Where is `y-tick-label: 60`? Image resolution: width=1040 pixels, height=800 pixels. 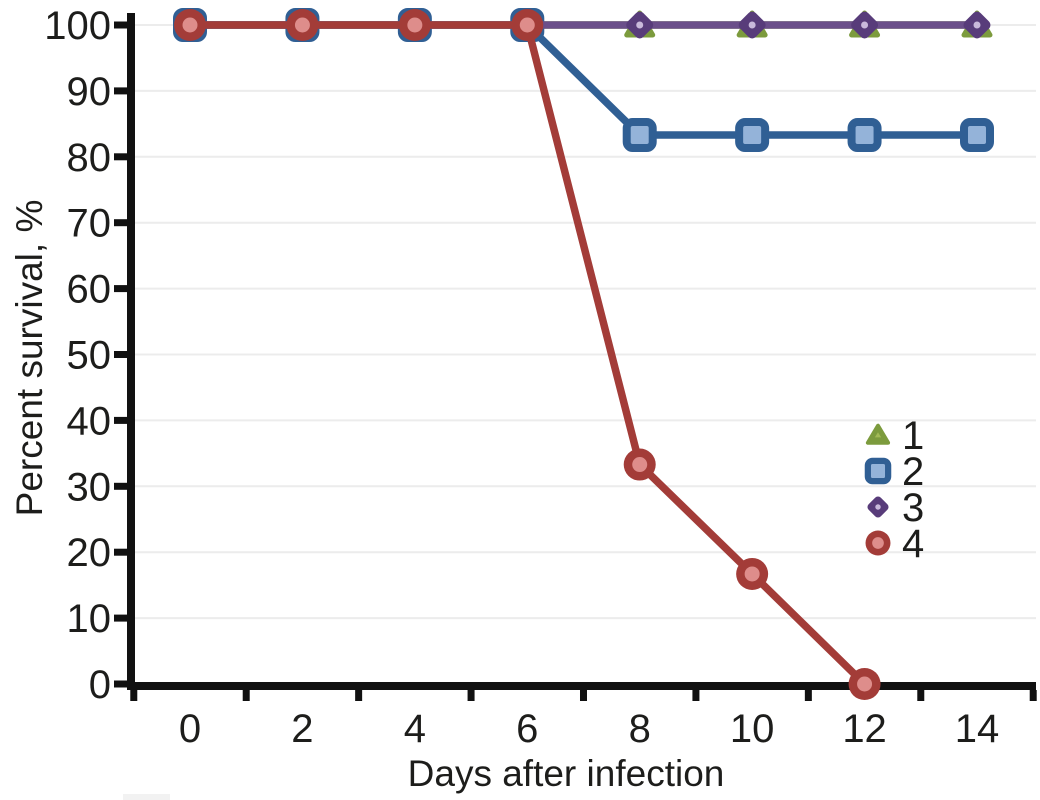 y-tick-label: 60 is located at coordinates (89, 290).